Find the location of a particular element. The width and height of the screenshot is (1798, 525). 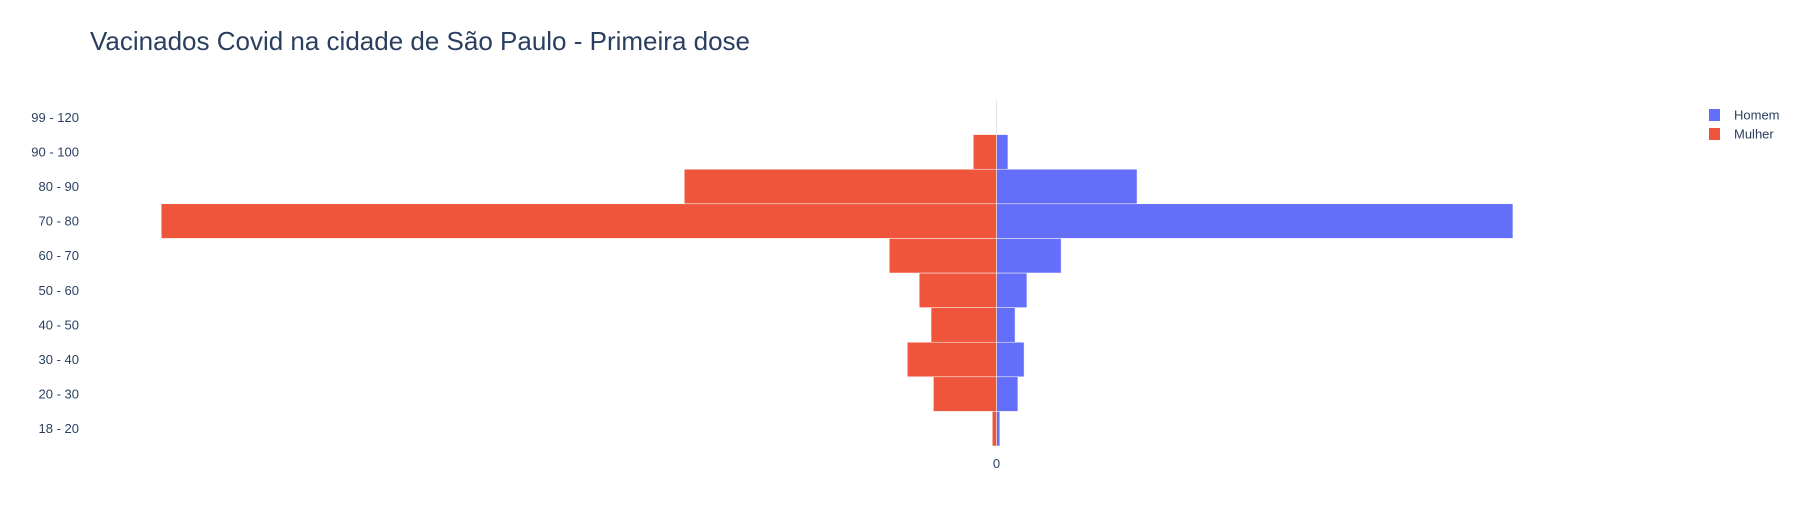

y-tick-label: 40 - 50 is located at coordinates (59, 324).